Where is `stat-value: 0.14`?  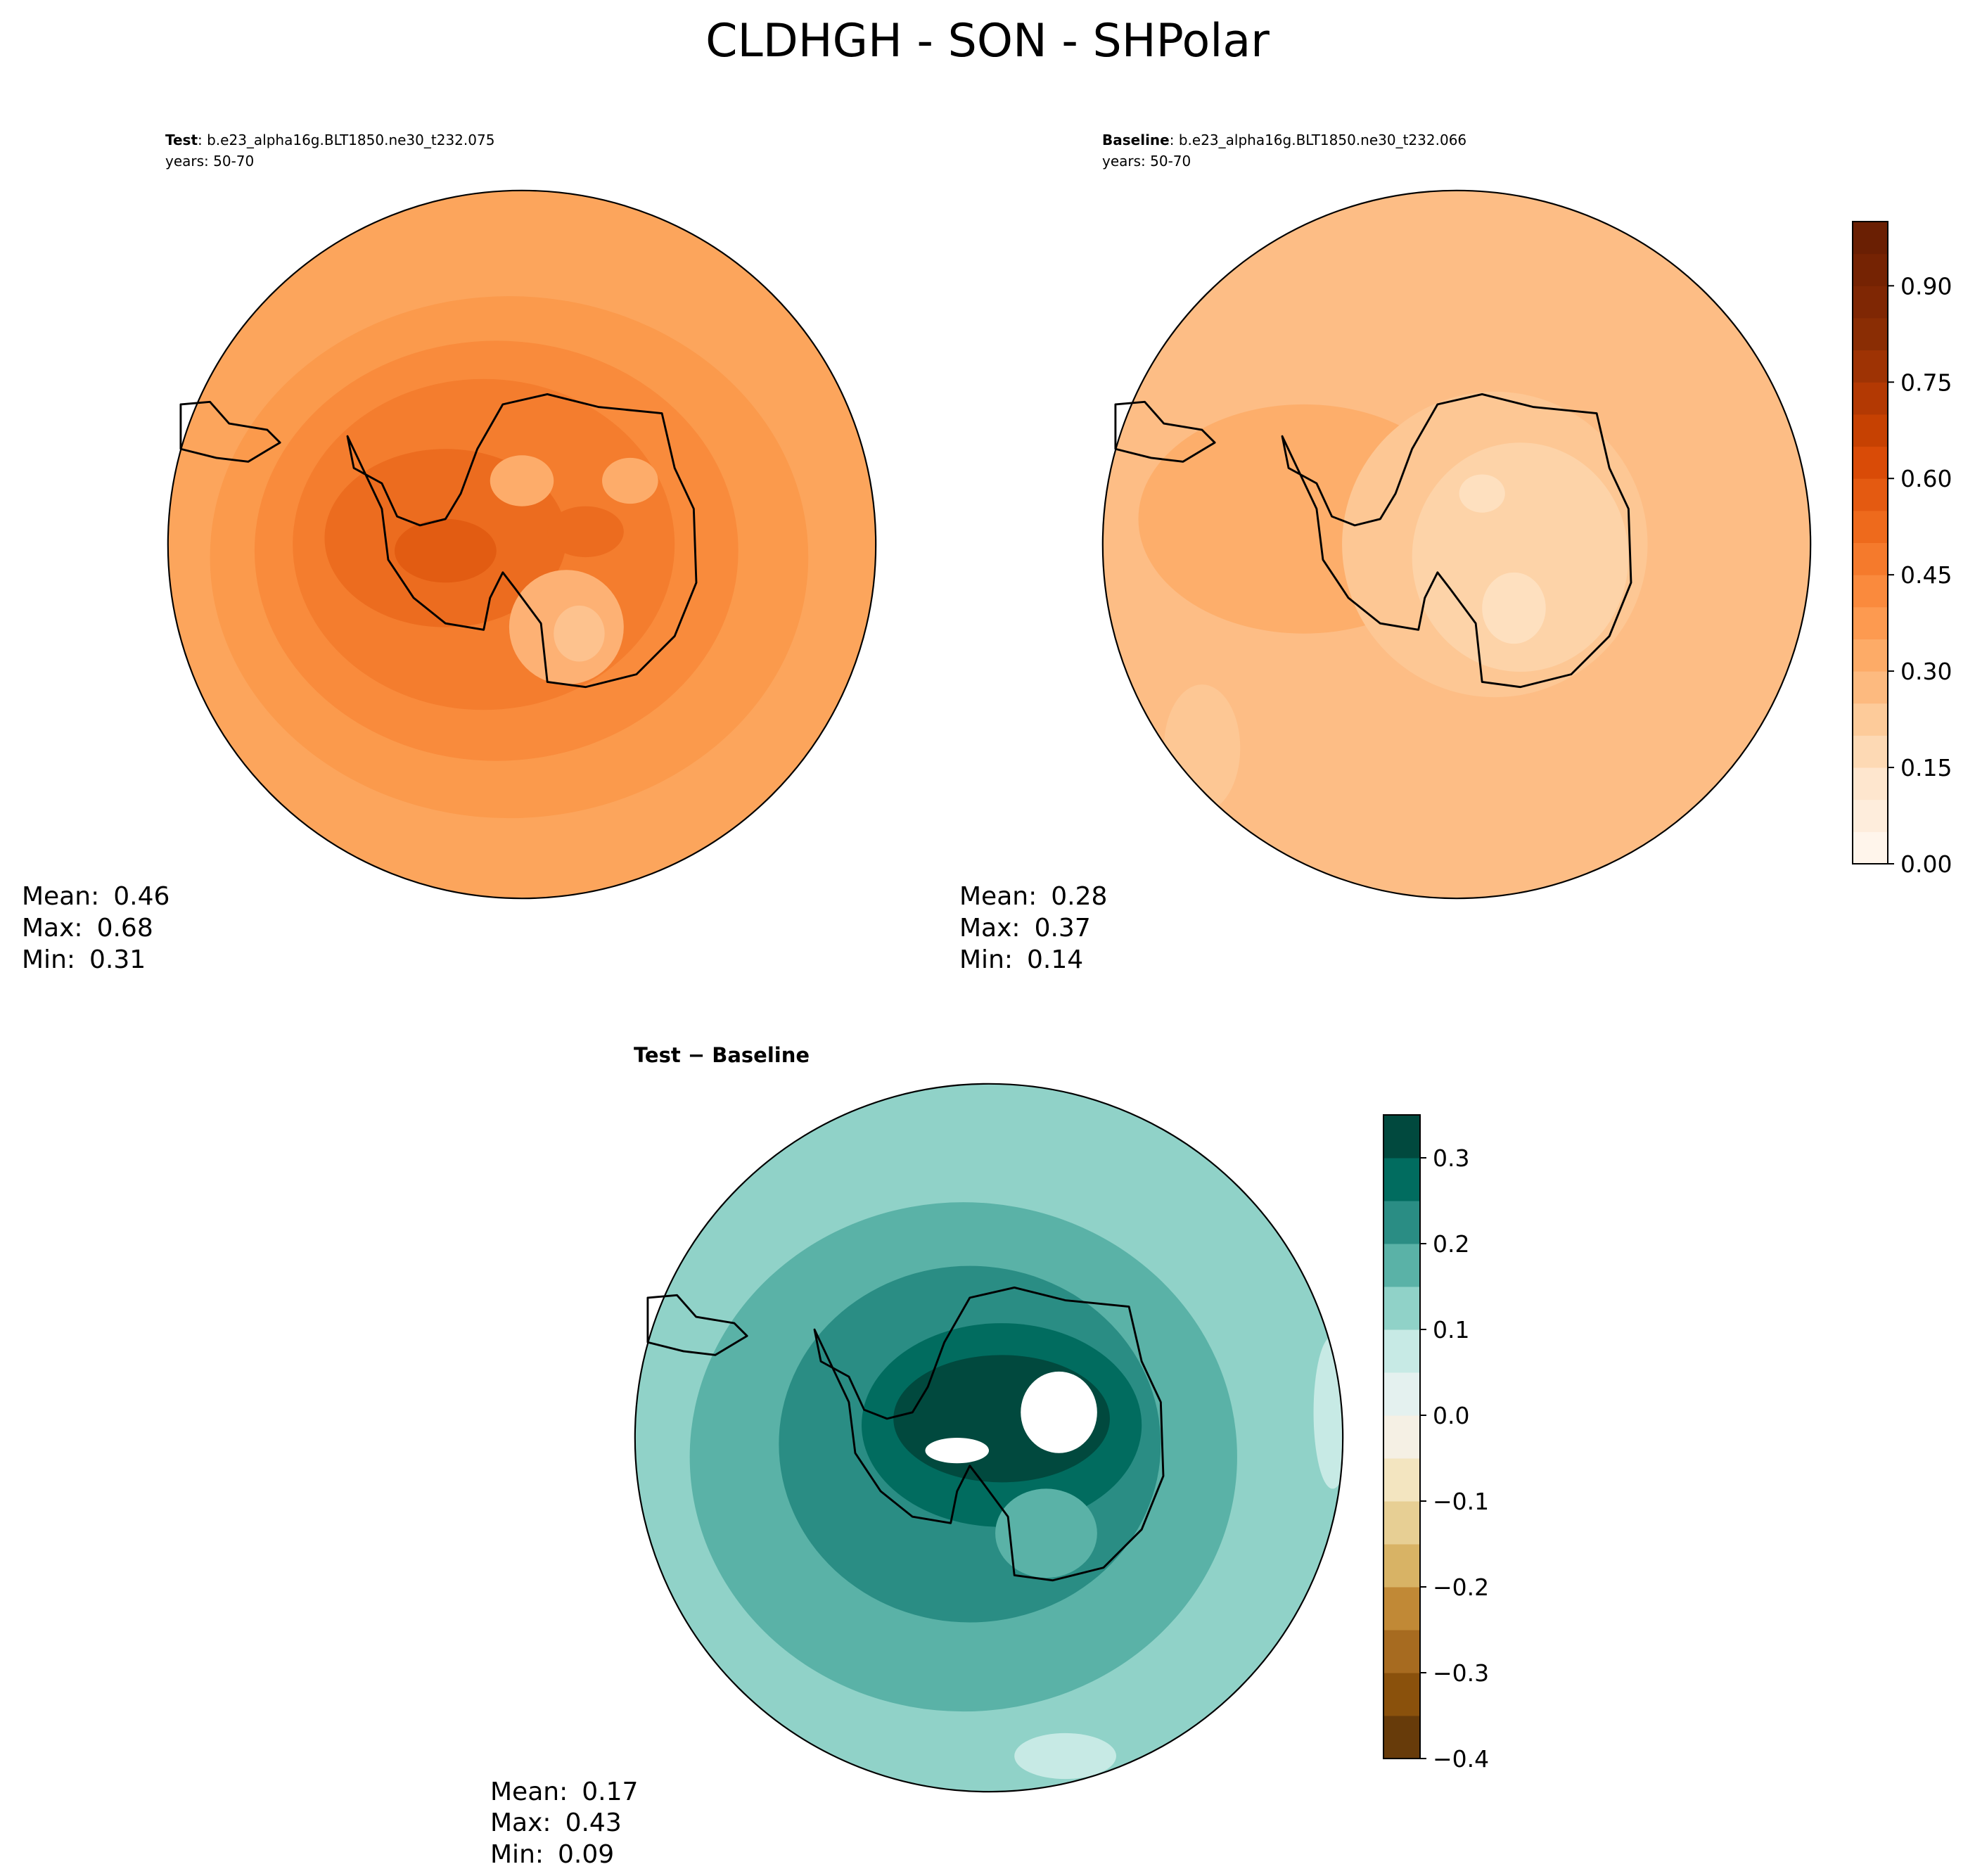
stat-value: 0.14 is located at coordinates (1055, 959).